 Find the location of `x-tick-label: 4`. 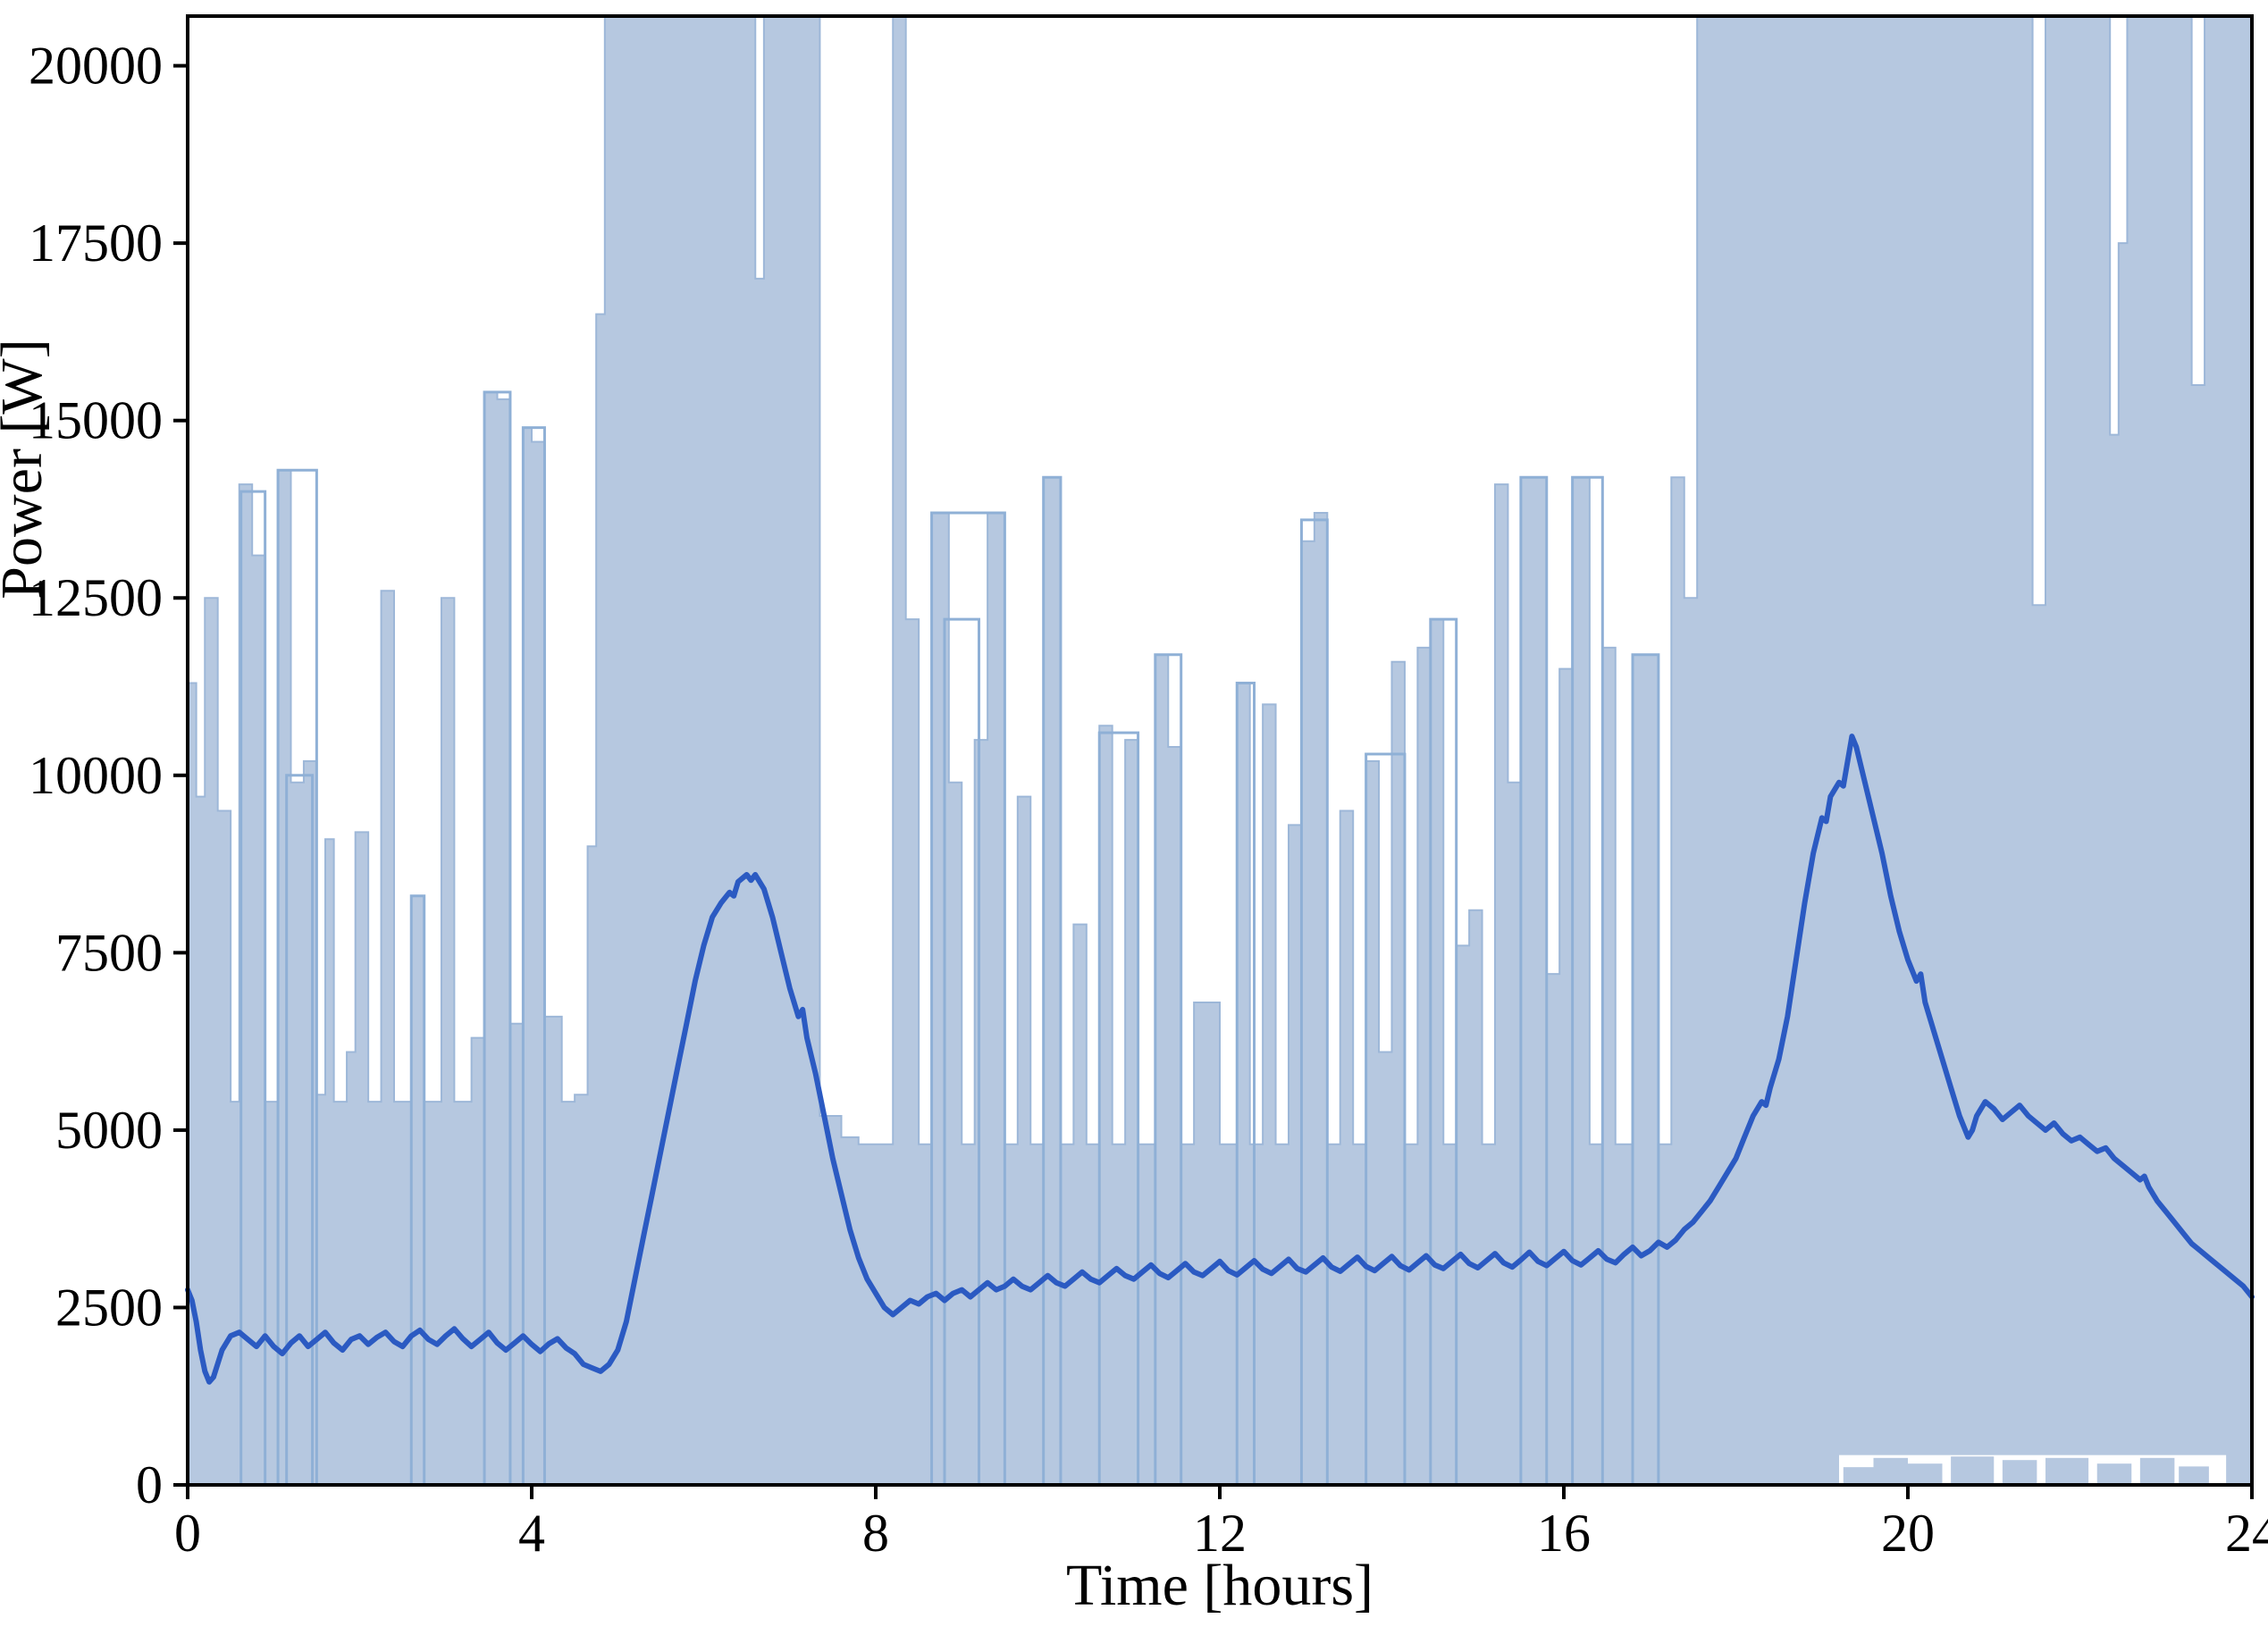

x-tick-label: 4 is located at coordinates (531, 1533).